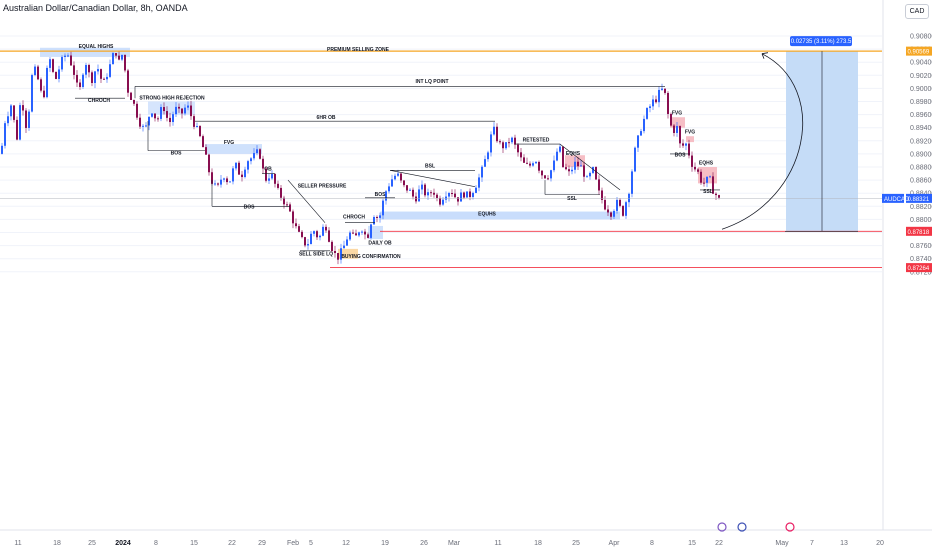 This screenshot has height=550, width=932. What do you see at coordinates (652, 543) in the screenshot?
I see `x-tick-label: 8` at bounding box center [652, 543].